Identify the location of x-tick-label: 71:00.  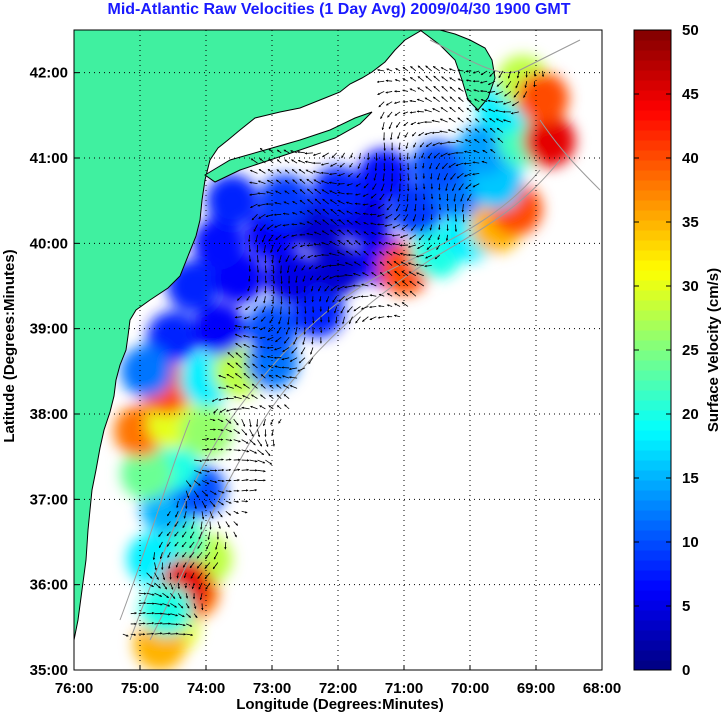
(404, 688).